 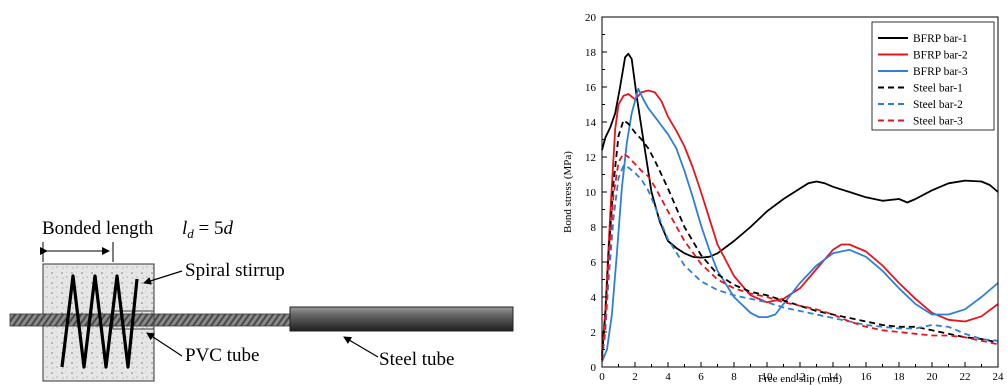 What do you see at coordinates (602, 377) in the screenshot?
I see `x-tick-label: 0` at bounding box center [602, 377].